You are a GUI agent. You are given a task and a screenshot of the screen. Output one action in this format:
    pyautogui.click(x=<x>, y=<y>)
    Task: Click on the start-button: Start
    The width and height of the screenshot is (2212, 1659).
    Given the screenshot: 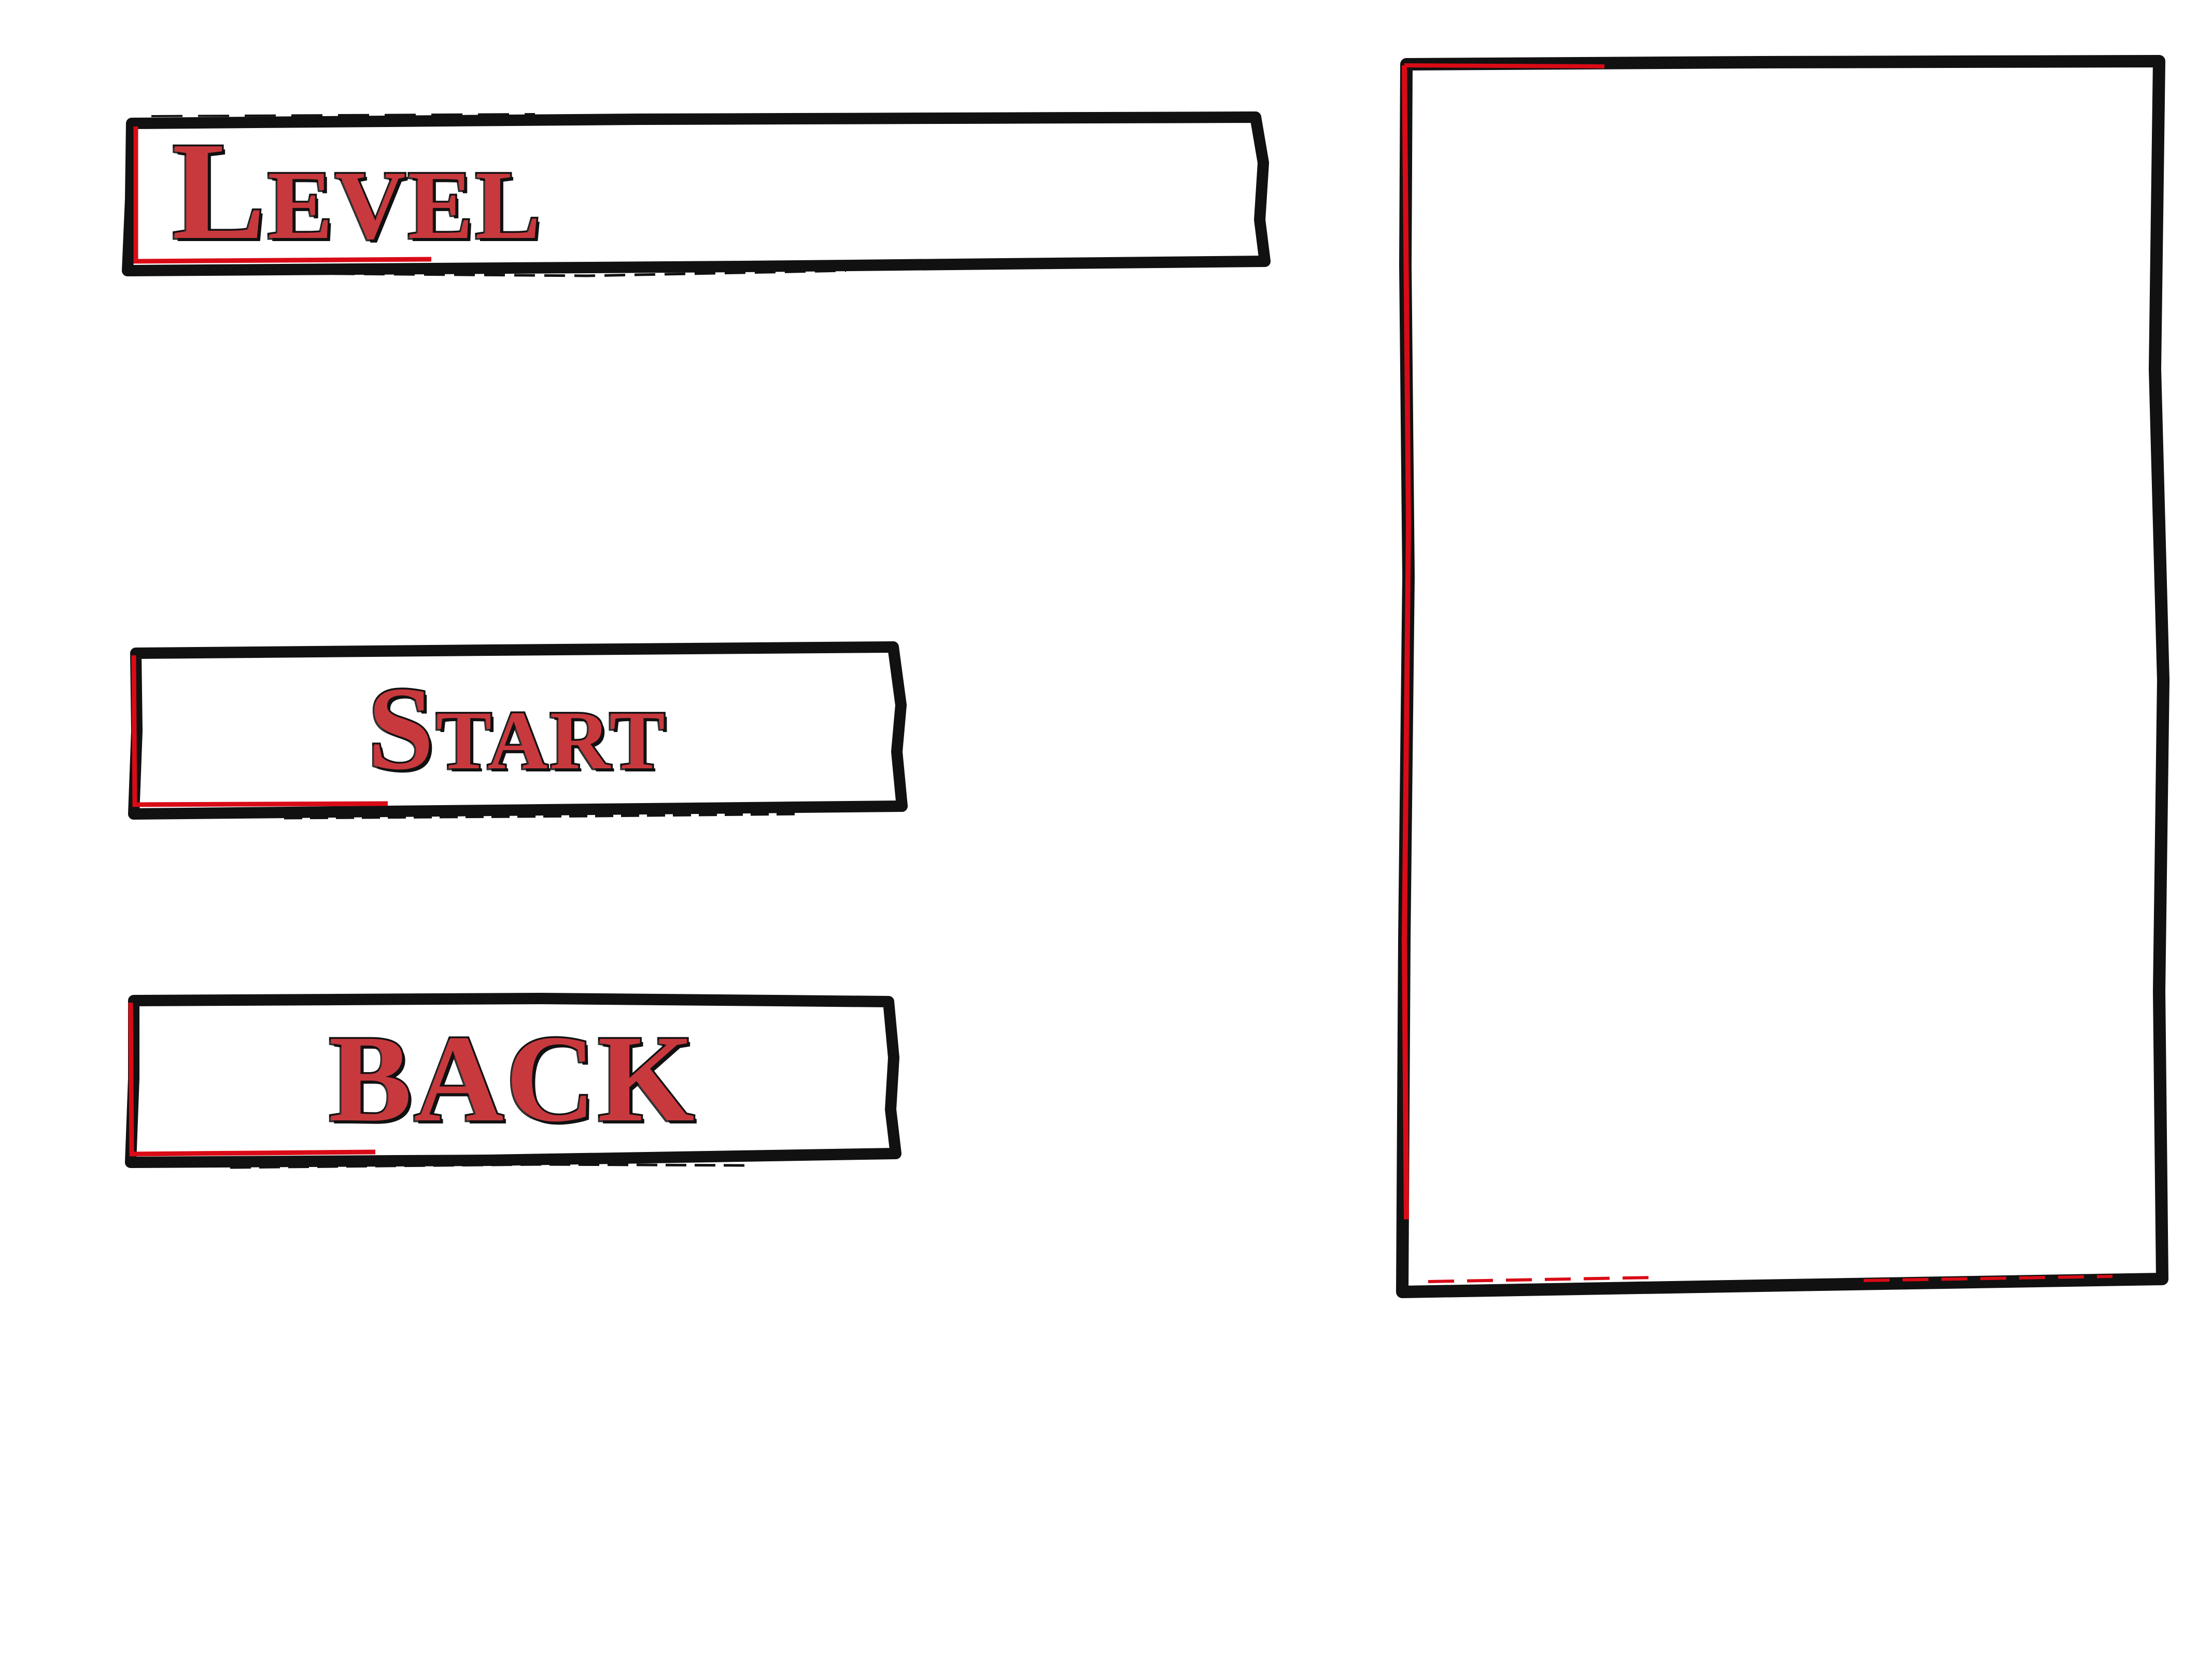 What is the action you would take?
    pyautogui.click(x=518, y=731)
    